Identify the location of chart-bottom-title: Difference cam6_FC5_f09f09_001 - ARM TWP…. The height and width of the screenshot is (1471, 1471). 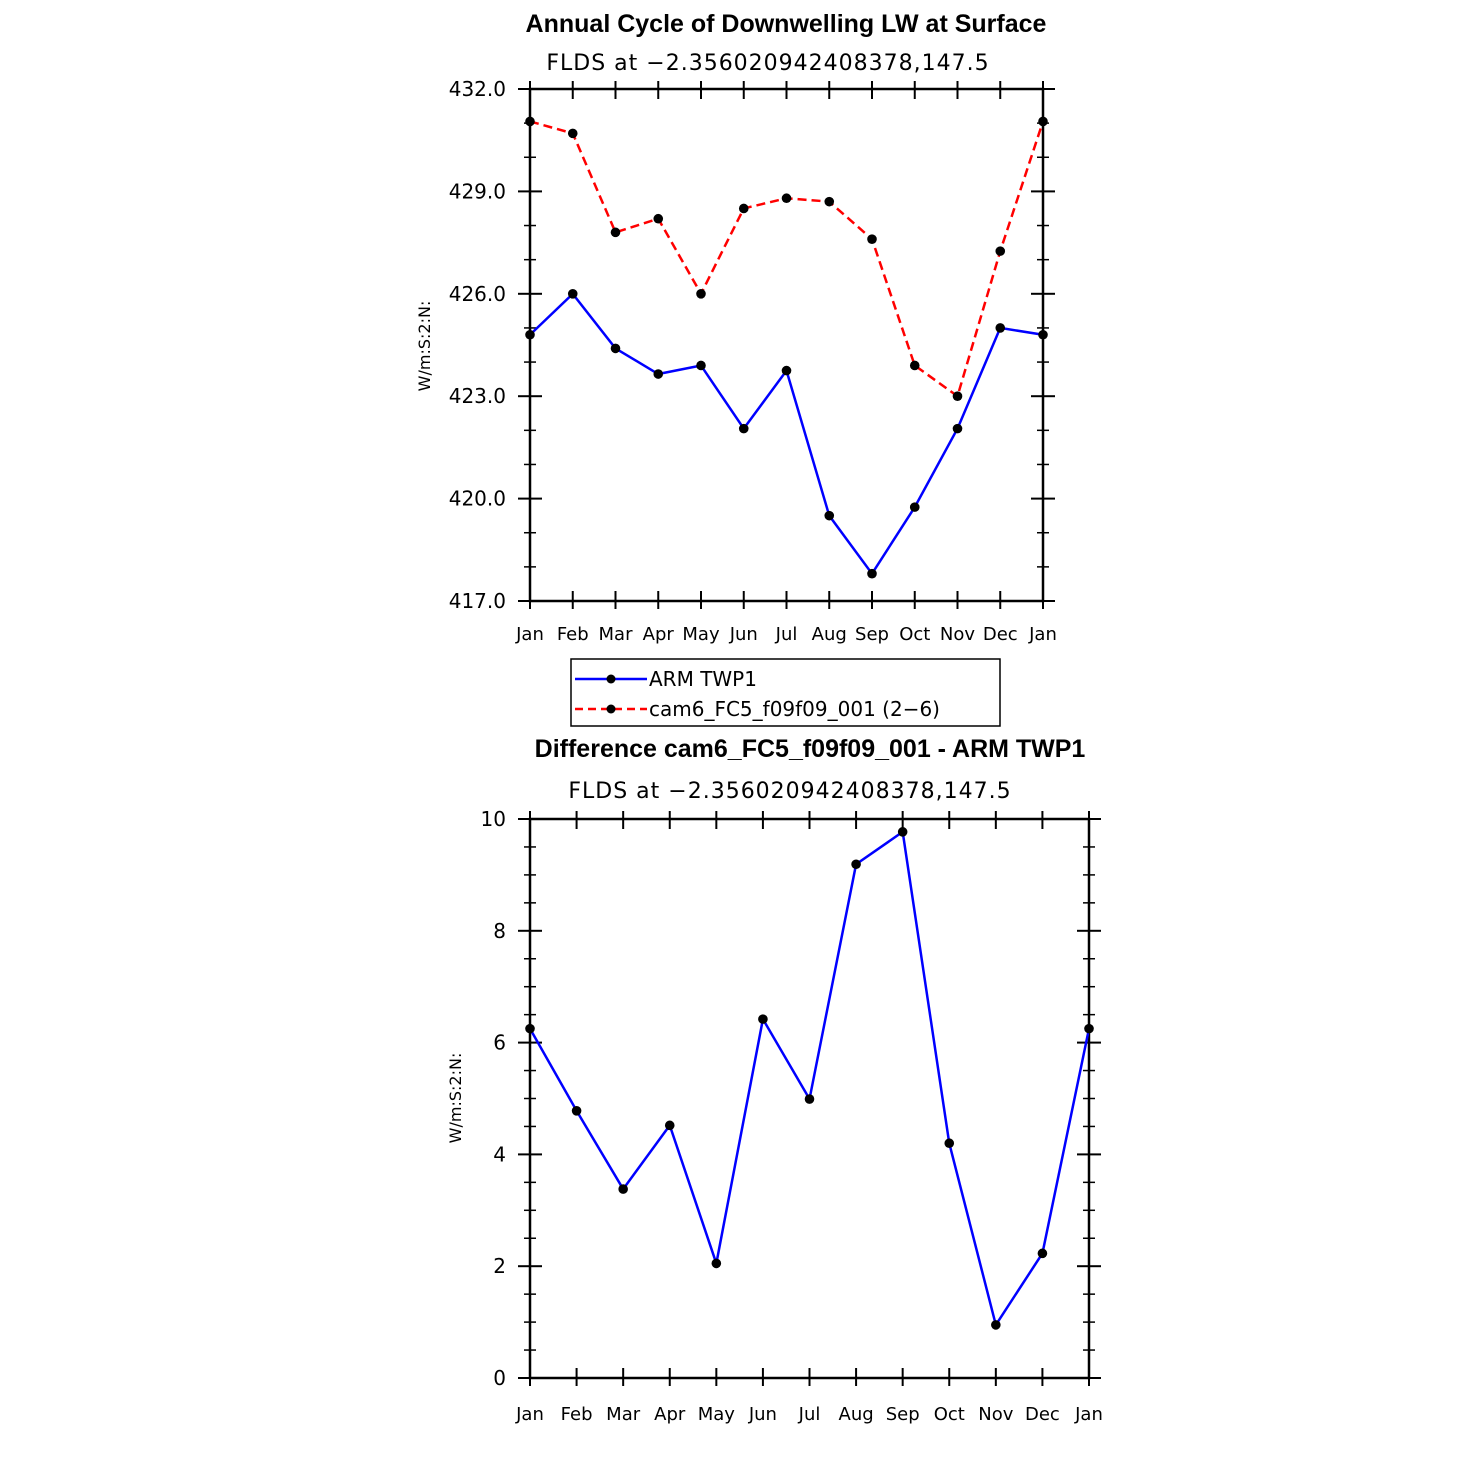
(810, 749).